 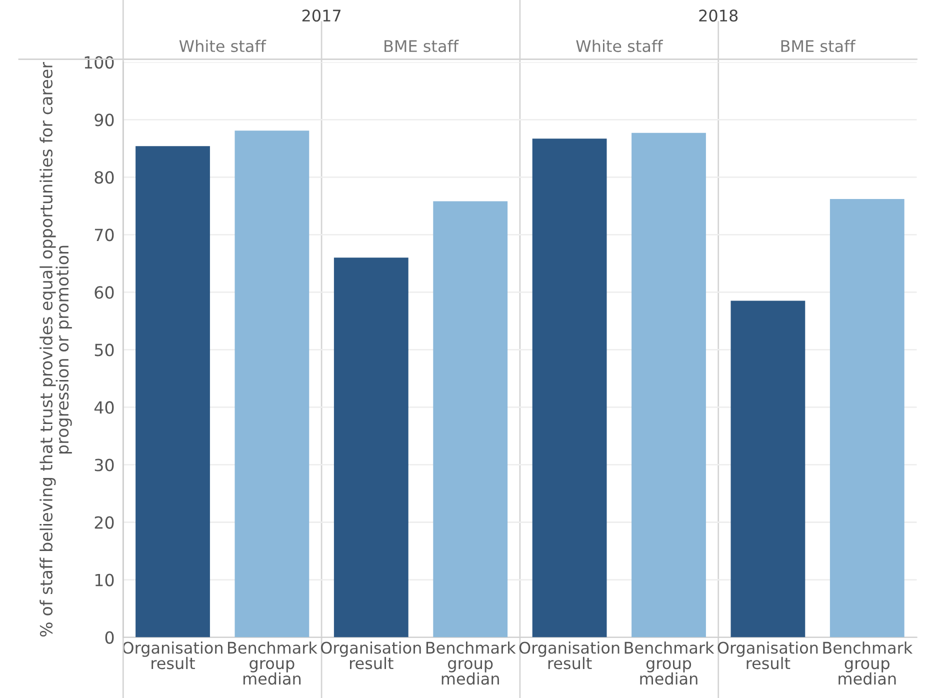 What do you see at coordinates (321, 16) in the screenshot?
I see `text: 2017` at bounding box center [321, 16].